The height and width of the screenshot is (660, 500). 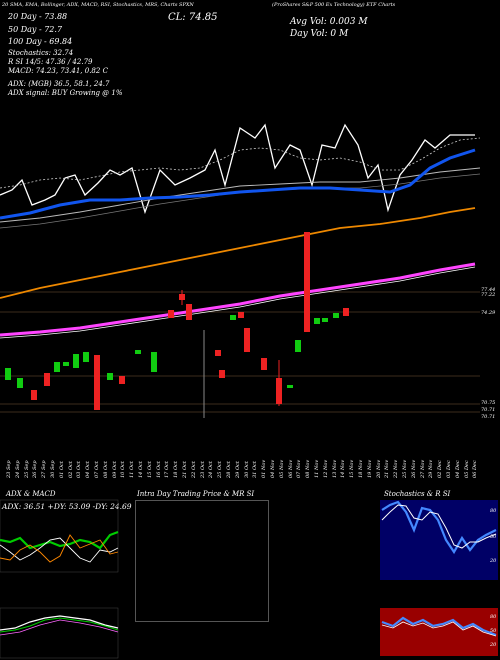 What do you see at coordinates (53, 469) in the screenshot?
I see `x-axis-label: 30 Sep` at bounding box center [53, 469].